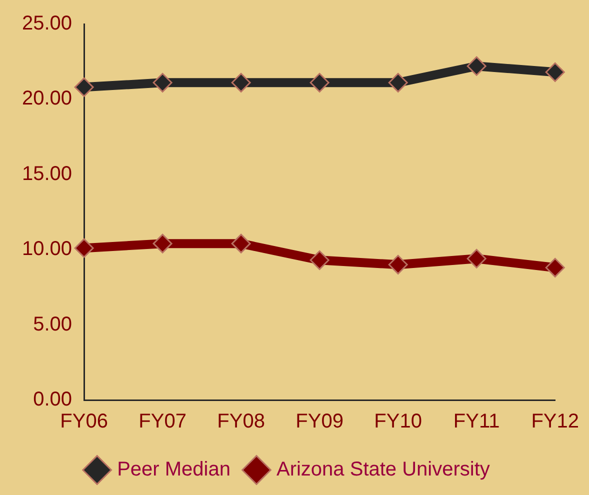 This screenshot has height=495, width=589. What do you see at coordinates (47, 249) in the screenshot?
I see `y-tick-label: 10.00` at bounding box center [47, 249].